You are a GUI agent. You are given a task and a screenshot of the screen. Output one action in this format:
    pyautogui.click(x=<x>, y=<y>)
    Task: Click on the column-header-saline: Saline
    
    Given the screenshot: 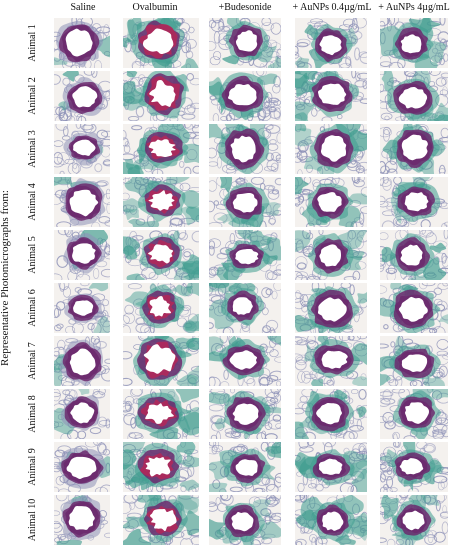 What is the action you would take?
    pyautogui.click(x=83, y=7)
    